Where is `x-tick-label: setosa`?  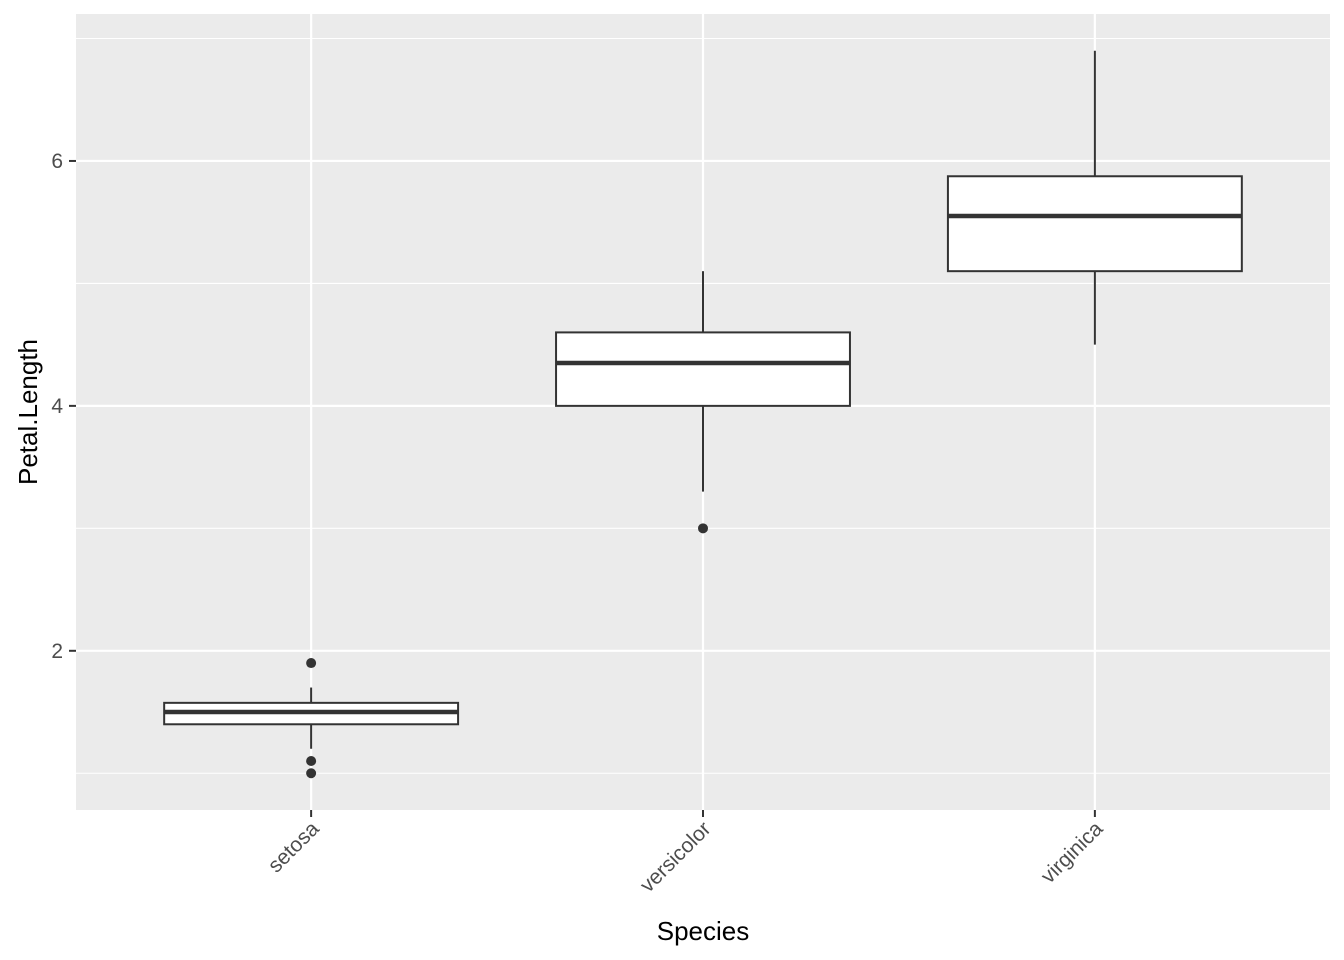 x-tick-label: setosa is located at coordinates (294, 847).